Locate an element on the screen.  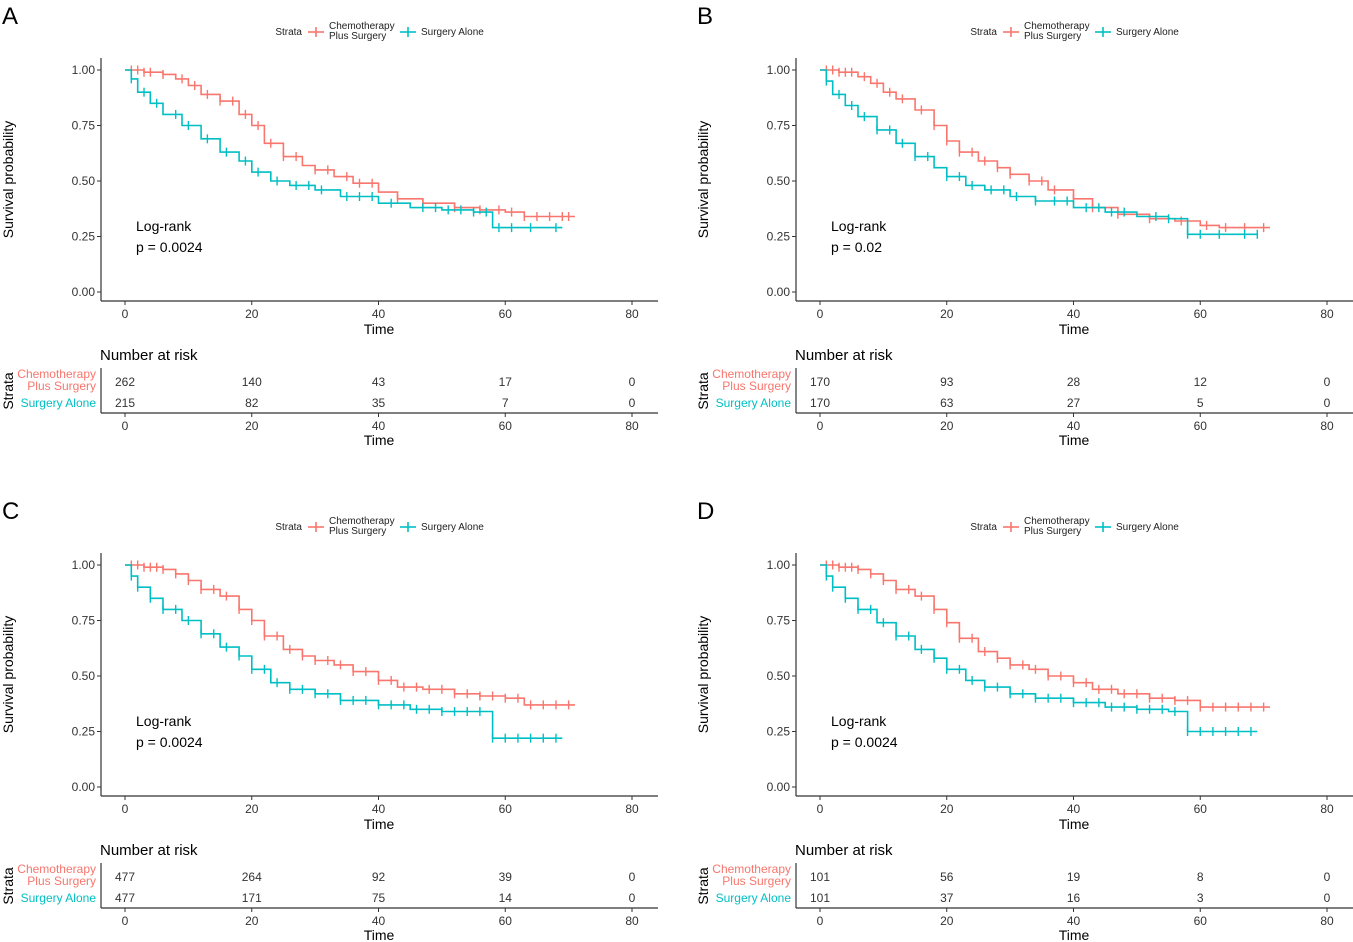
risk-count: 27 is located at coordinates (1074, 403).